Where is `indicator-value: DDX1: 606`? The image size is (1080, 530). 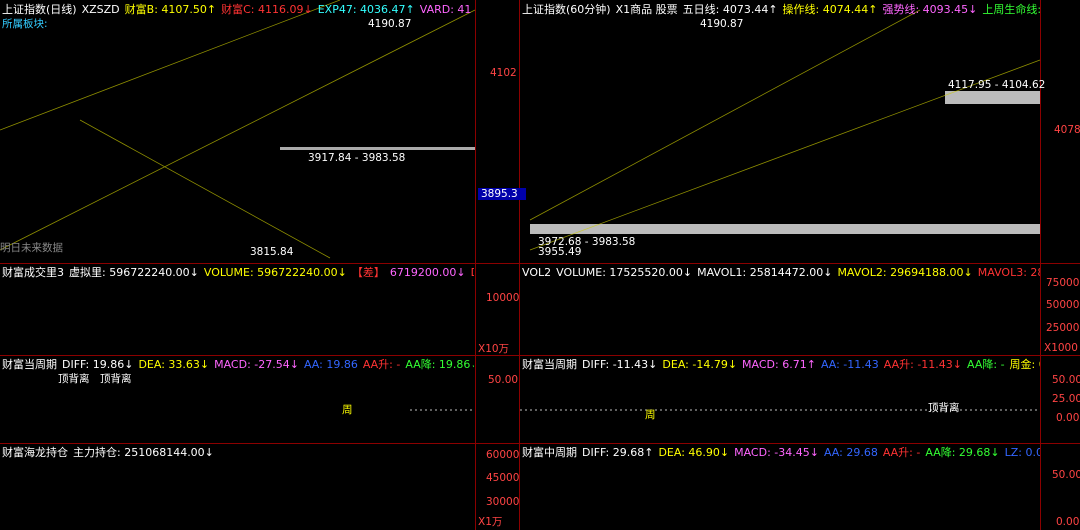
indicator-value: DDX1: 606 is located at coordinates (472, 273).